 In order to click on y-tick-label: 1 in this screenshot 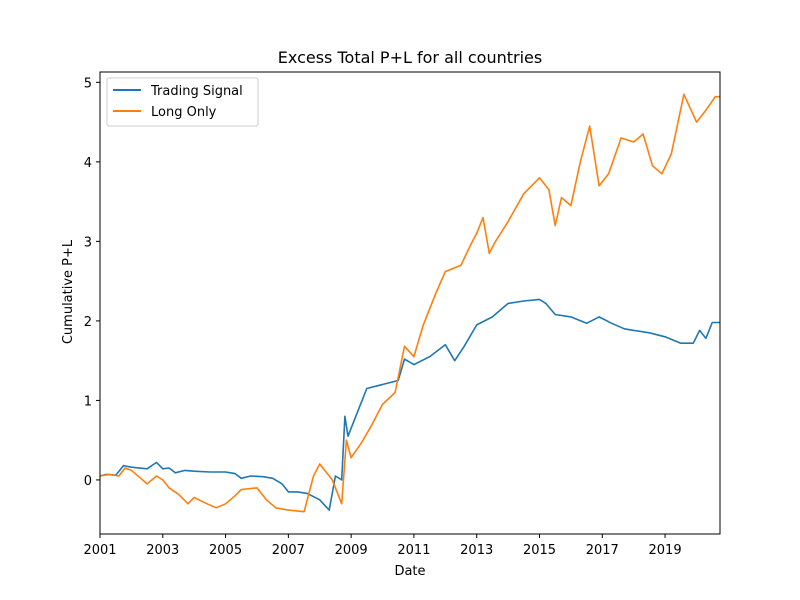, I will do `click(88, 401)`.